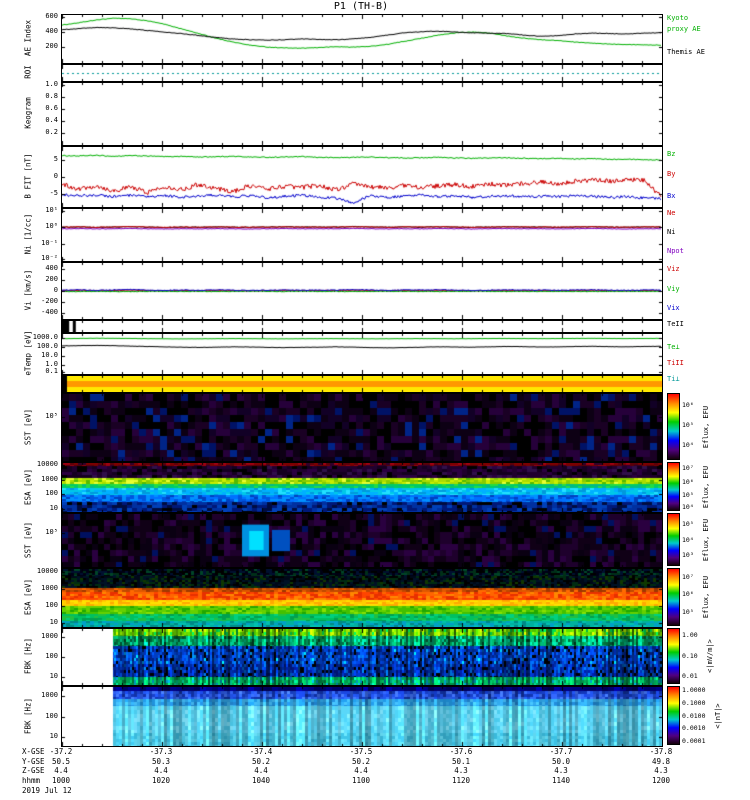 This screenshot has width=750, height=800. I want to click on panel-roi, so click(362, 73).